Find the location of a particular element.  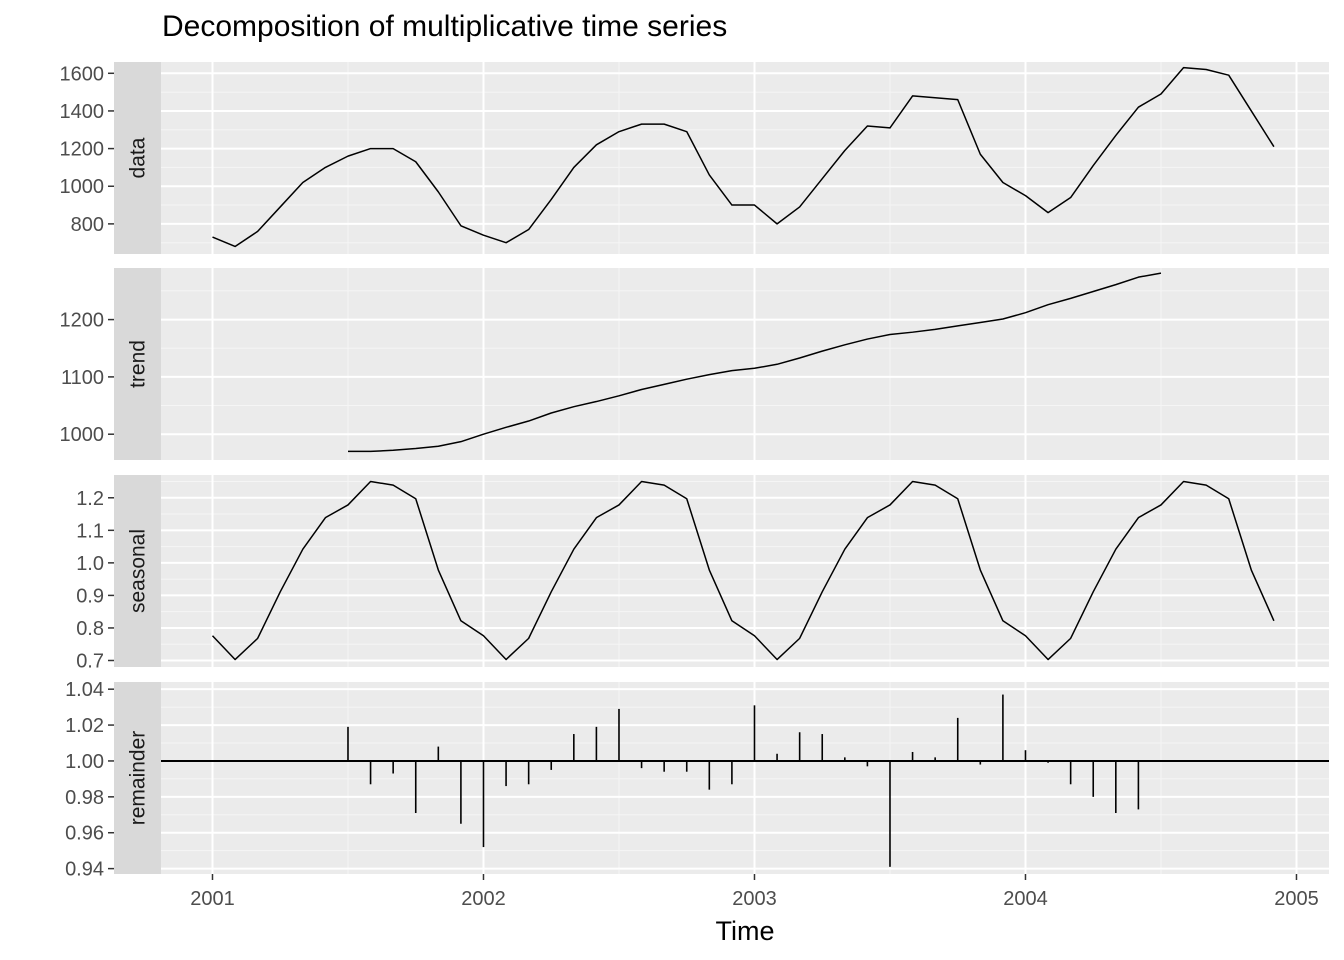

y-tick-label: 800 is located at coordinates (87, 225).